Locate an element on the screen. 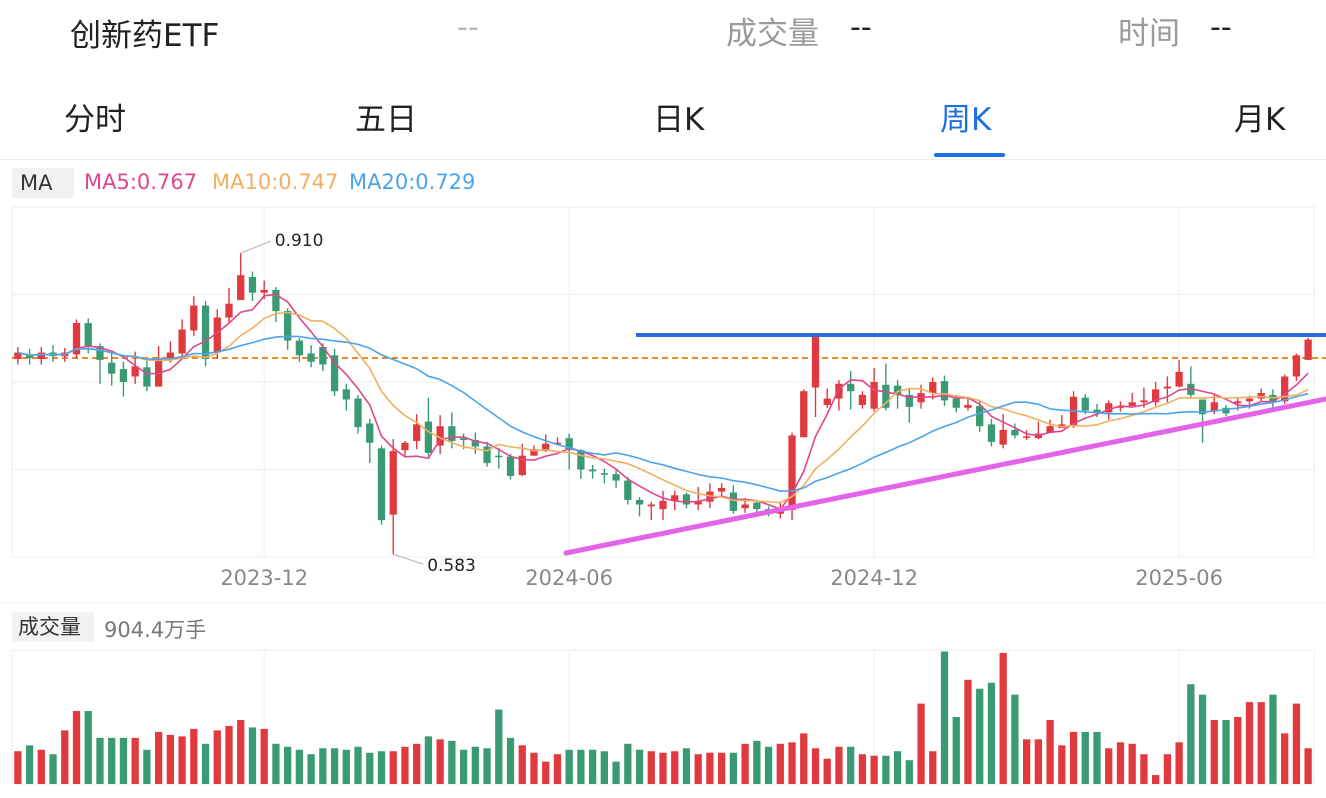 This screenshot has width=1326, height=798. tab-monthly-k: 月K is located at coordinates (1260, 120).